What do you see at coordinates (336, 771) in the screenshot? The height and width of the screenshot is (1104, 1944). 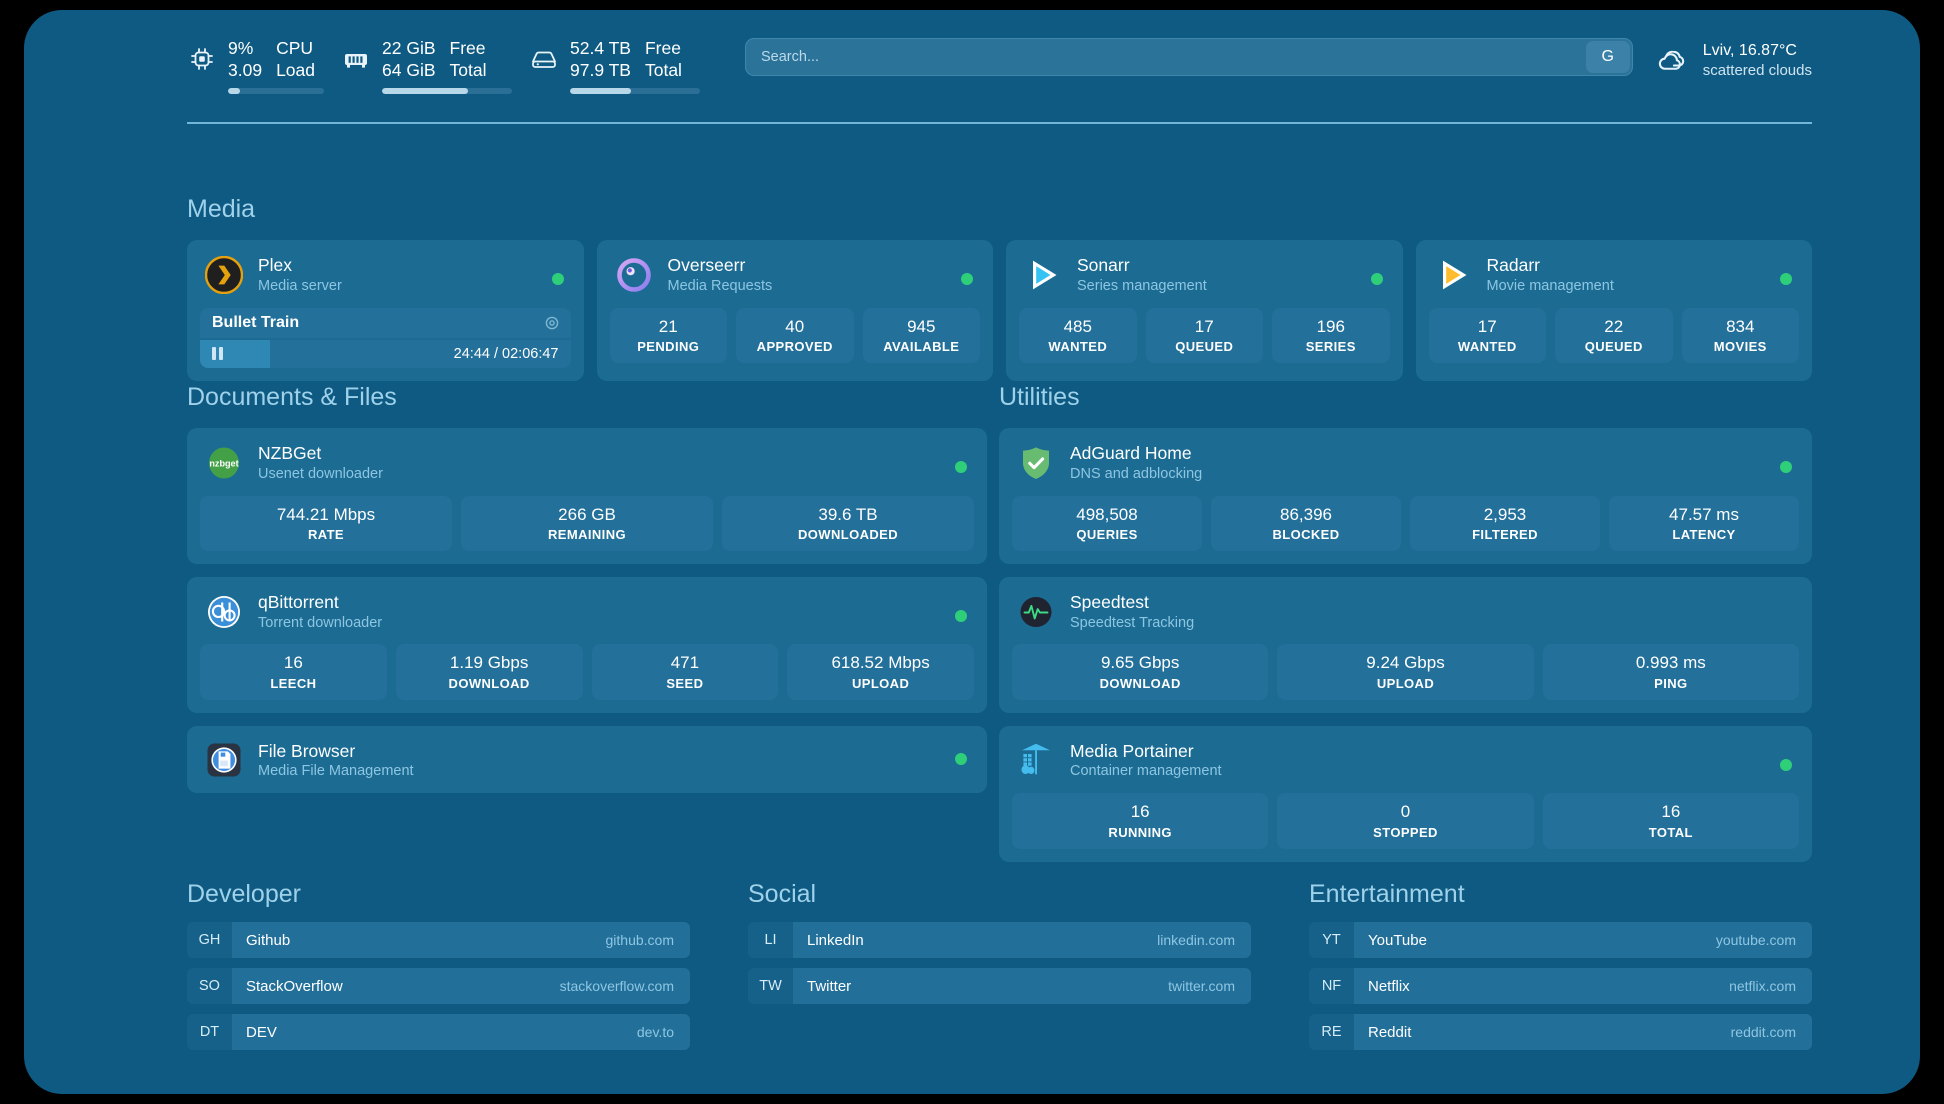 I see `service-description: Media File Management` at bounding box center [336, 771].